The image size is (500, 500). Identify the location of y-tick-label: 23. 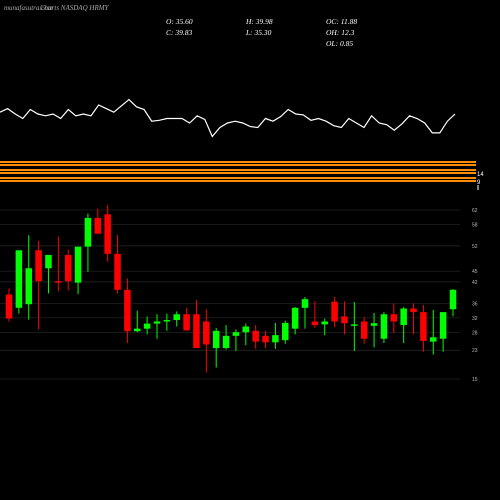
(475, 351).